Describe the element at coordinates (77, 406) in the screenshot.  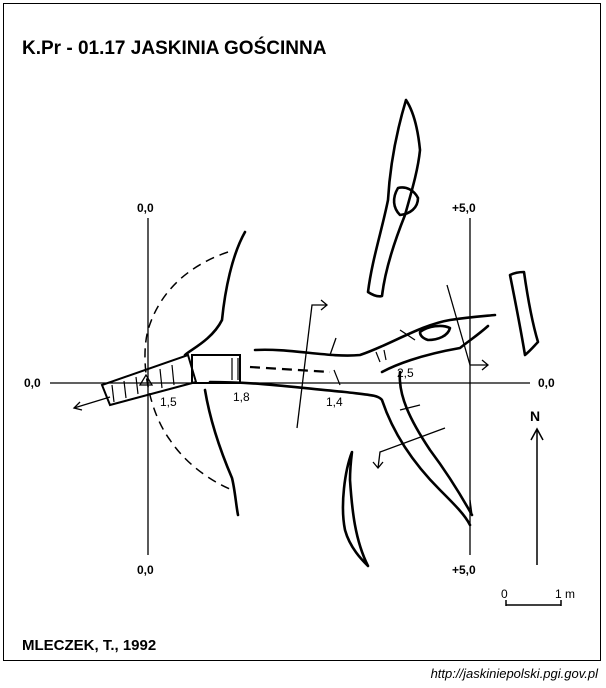
I see `arrow-left-exit-head` at that location.